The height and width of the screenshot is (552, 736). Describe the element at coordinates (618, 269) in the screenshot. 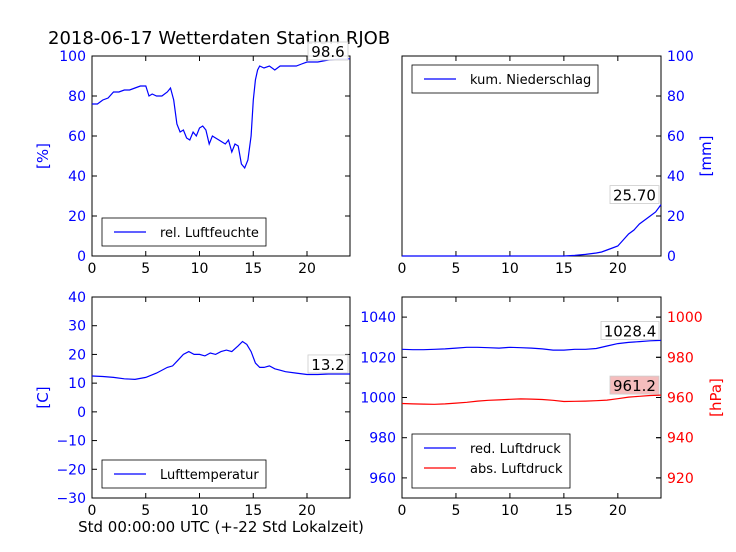

I see `top-right-xtick-label: 20` at that location.